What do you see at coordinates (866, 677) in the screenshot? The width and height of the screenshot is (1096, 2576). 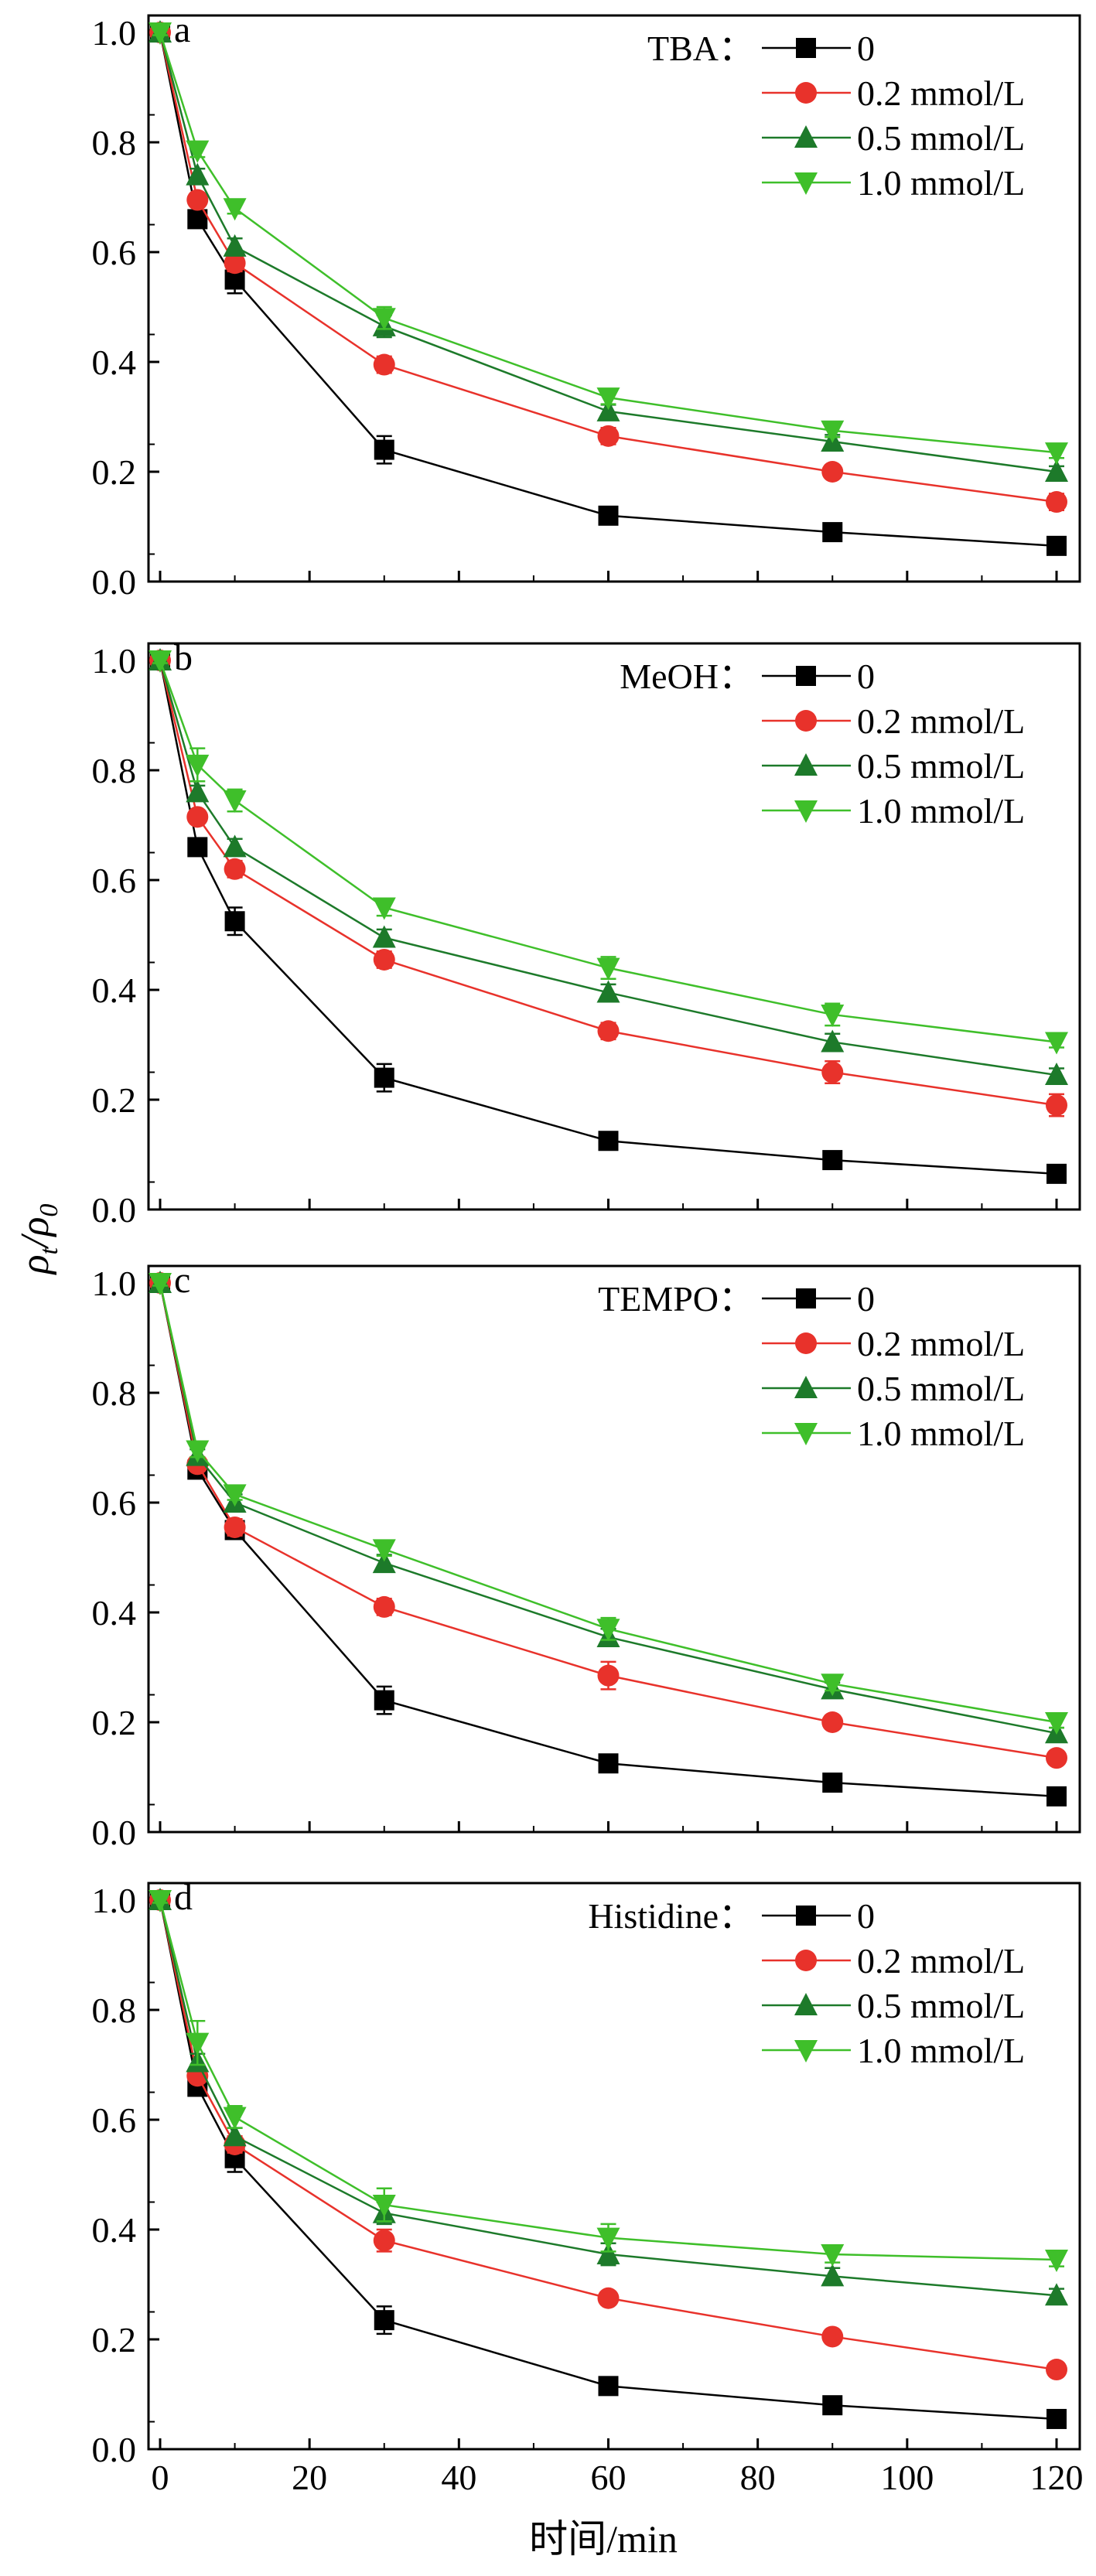 I see `legend-label-b-0: 0` at bounding box center [866, 677].